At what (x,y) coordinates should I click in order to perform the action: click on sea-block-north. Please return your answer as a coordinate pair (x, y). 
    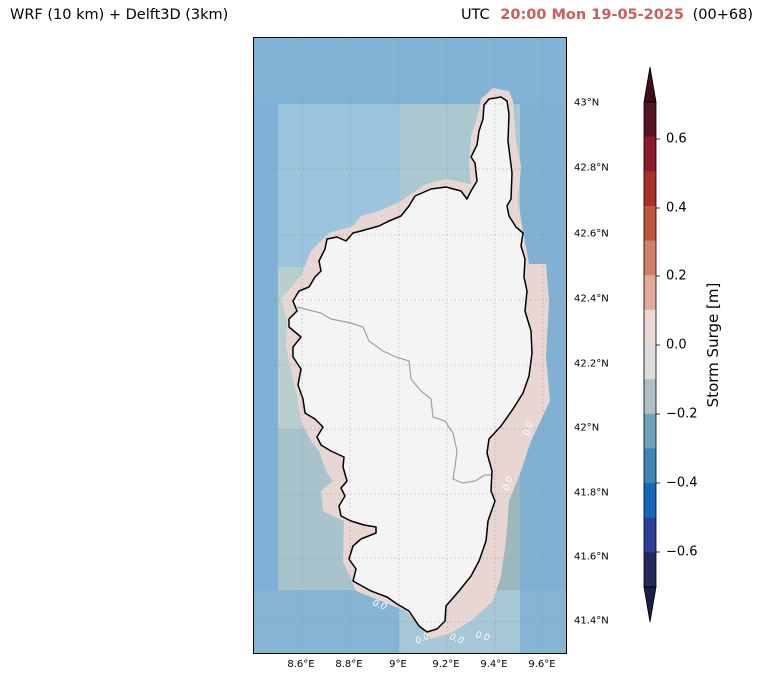
    Looking at the image, I should click on (410, 71).